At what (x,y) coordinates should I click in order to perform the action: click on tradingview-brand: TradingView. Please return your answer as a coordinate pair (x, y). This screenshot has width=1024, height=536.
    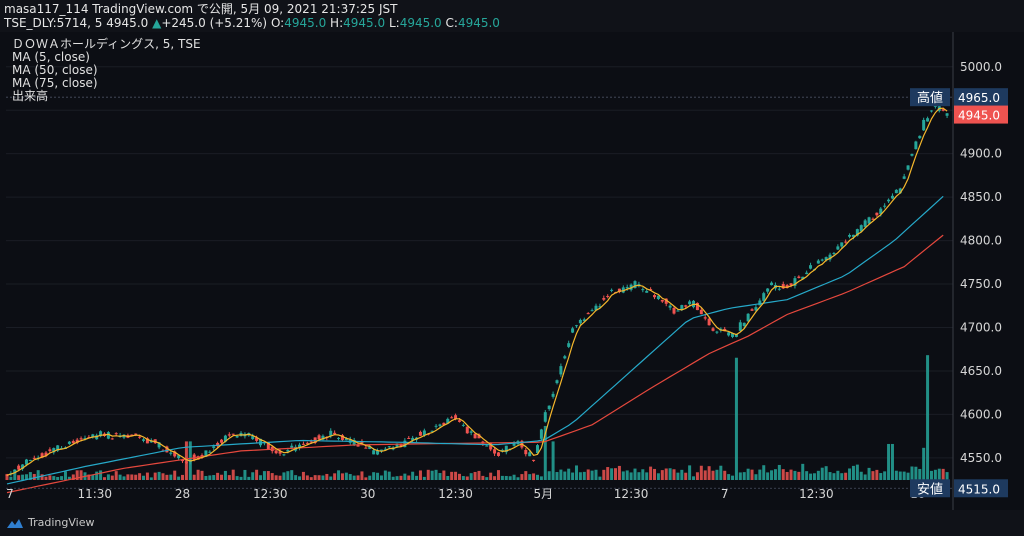
    Looking at the image, I should click on (50, 522).